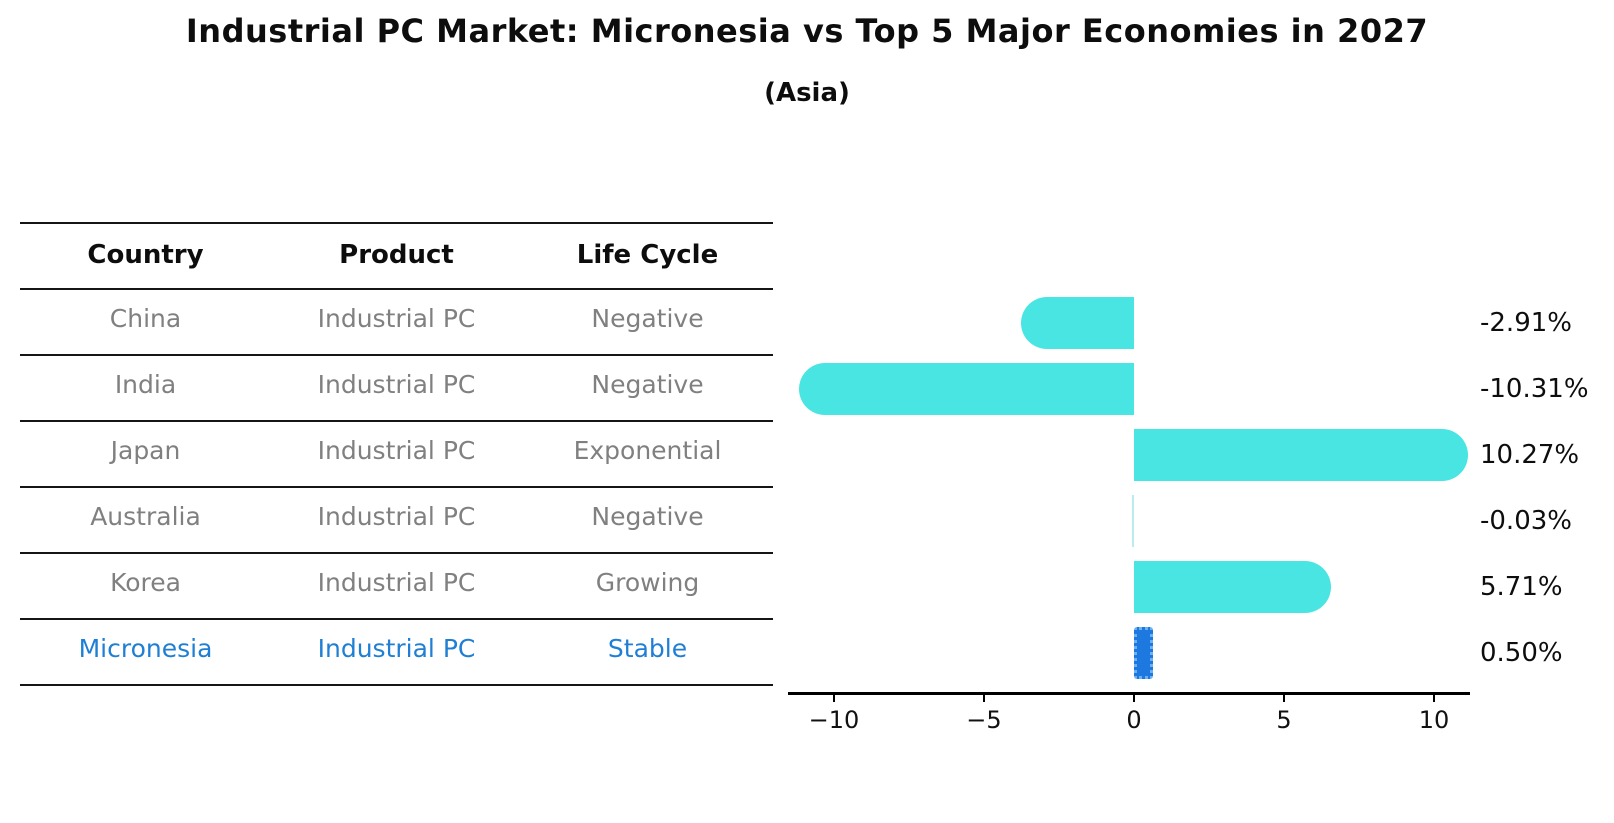  I want to click on table-row-australia: Australia Industrial PC Negative, so click(396, 521).